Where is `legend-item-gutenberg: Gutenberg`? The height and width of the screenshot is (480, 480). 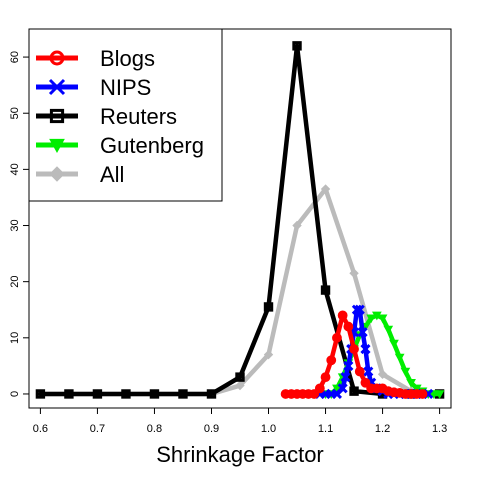
legend-item-gutenberg: Gutenberg is located at coordinates (120, 145).